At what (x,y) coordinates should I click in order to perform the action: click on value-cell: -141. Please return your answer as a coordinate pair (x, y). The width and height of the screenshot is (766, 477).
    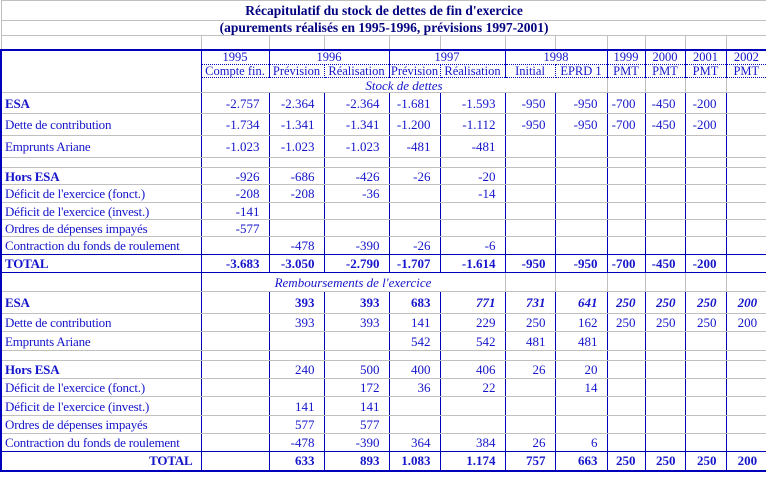
    Looking at the image, I should click on (235, 211).